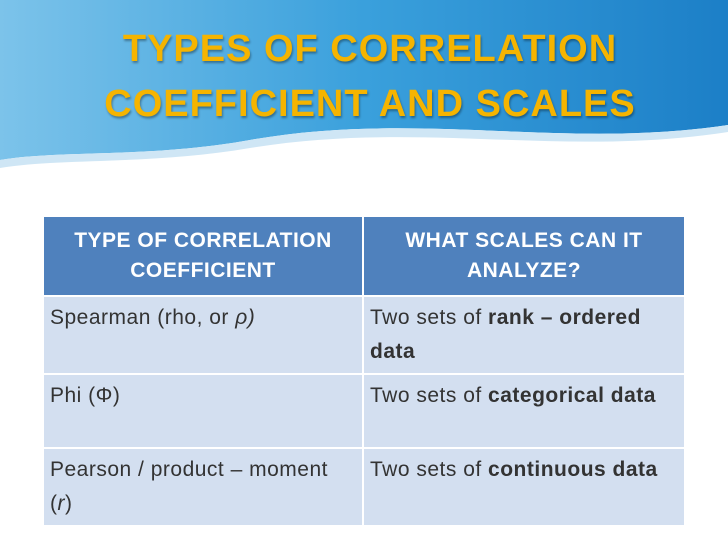  Describe the element at coordinates (203, 335) in the screenshot. I see `table-cell: Spearman (rho, or ρ)` at that location.